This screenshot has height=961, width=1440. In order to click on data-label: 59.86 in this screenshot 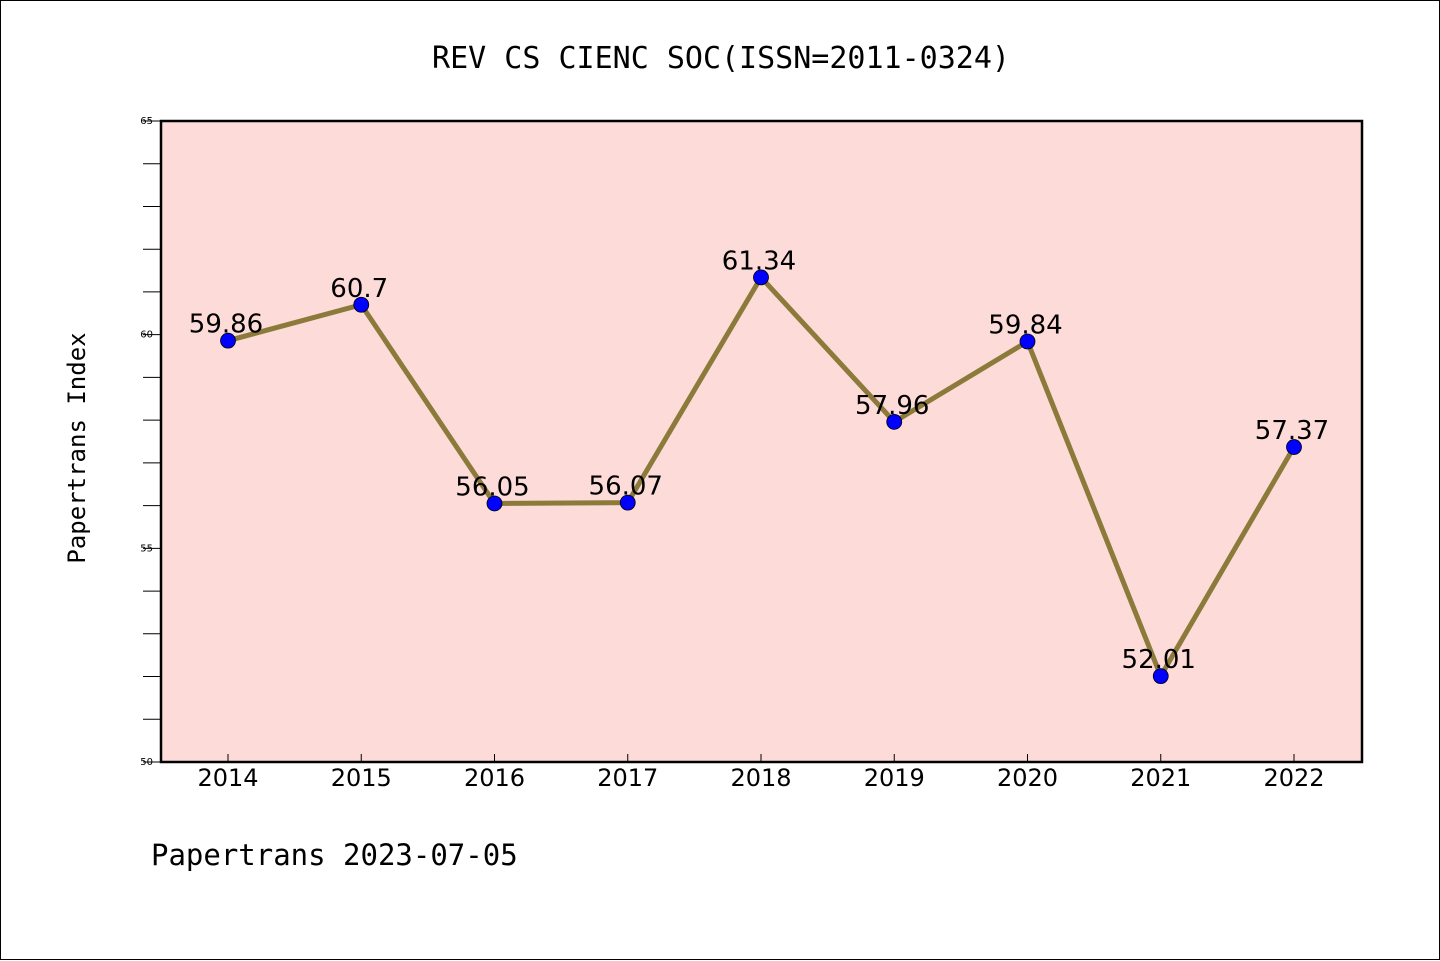, I will do `click(226, 325)`.